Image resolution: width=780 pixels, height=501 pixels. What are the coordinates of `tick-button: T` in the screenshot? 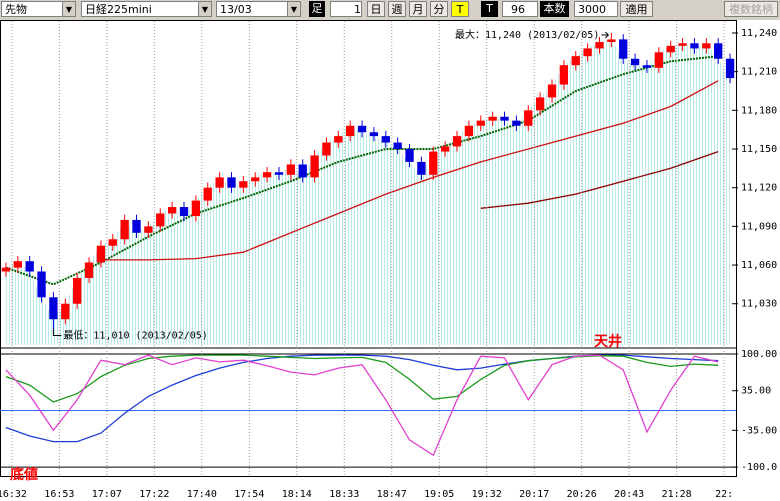 It's located at (460, 9).